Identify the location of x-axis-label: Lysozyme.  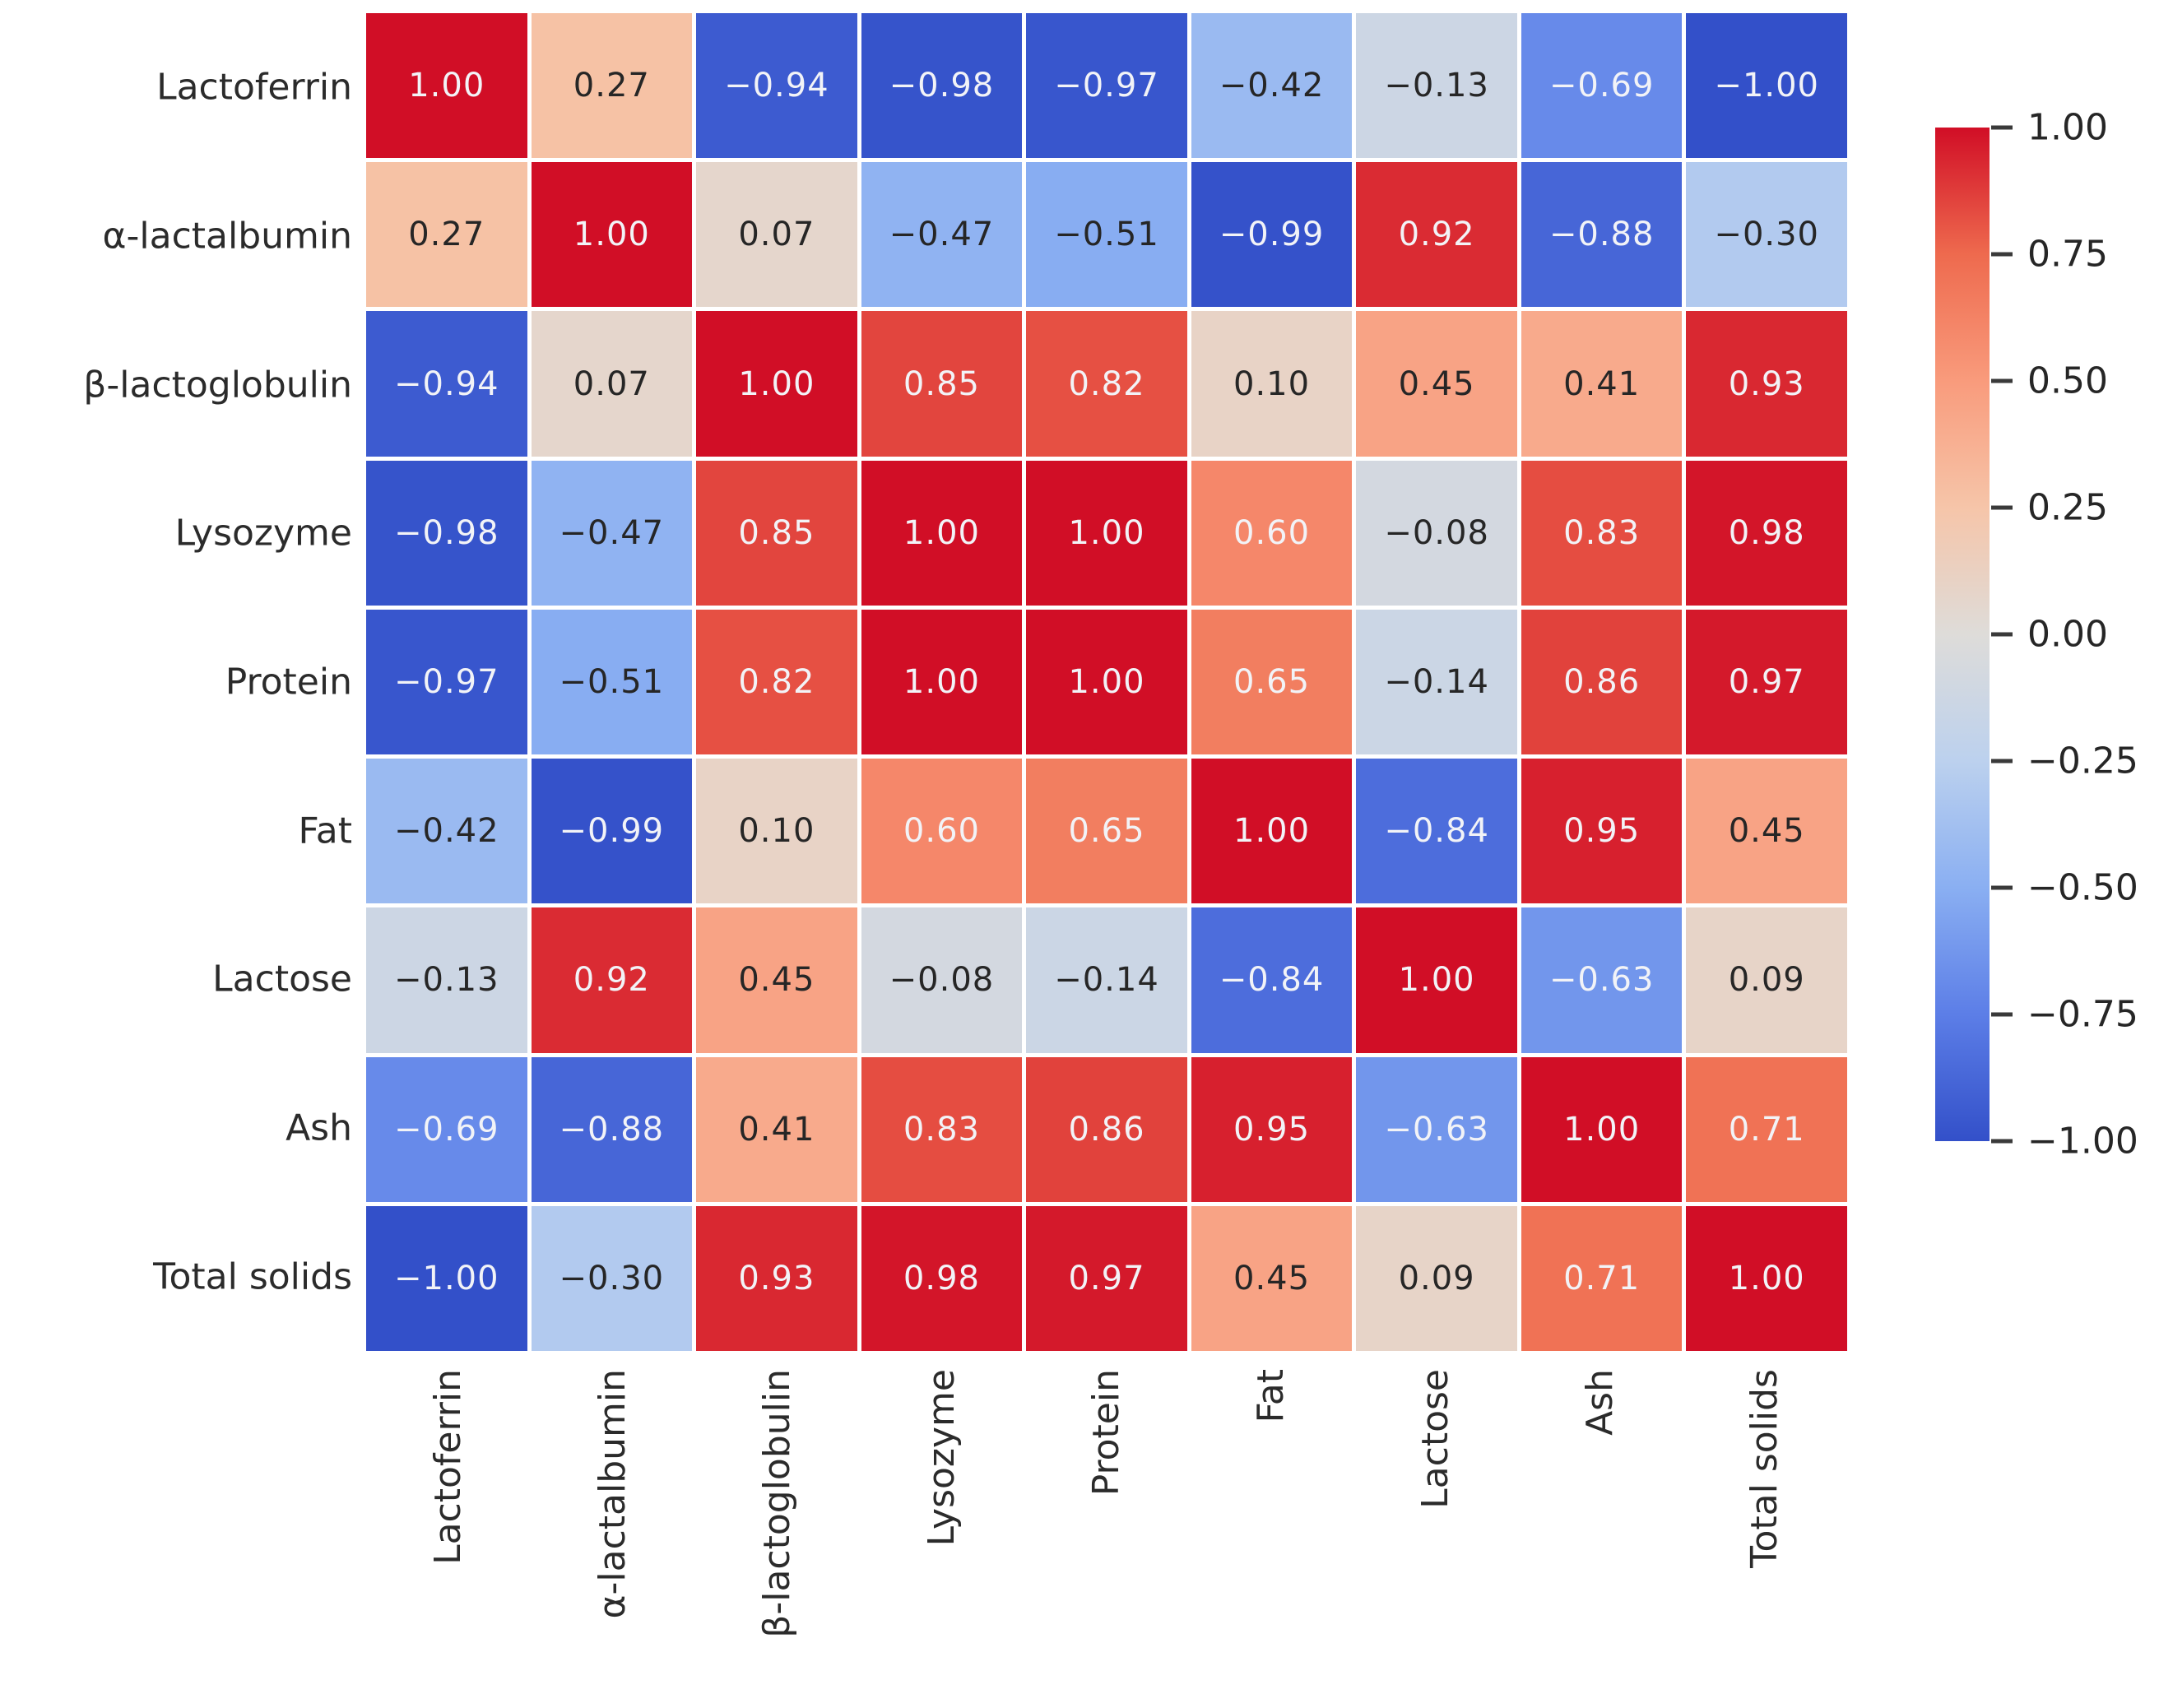
(942, 1458).